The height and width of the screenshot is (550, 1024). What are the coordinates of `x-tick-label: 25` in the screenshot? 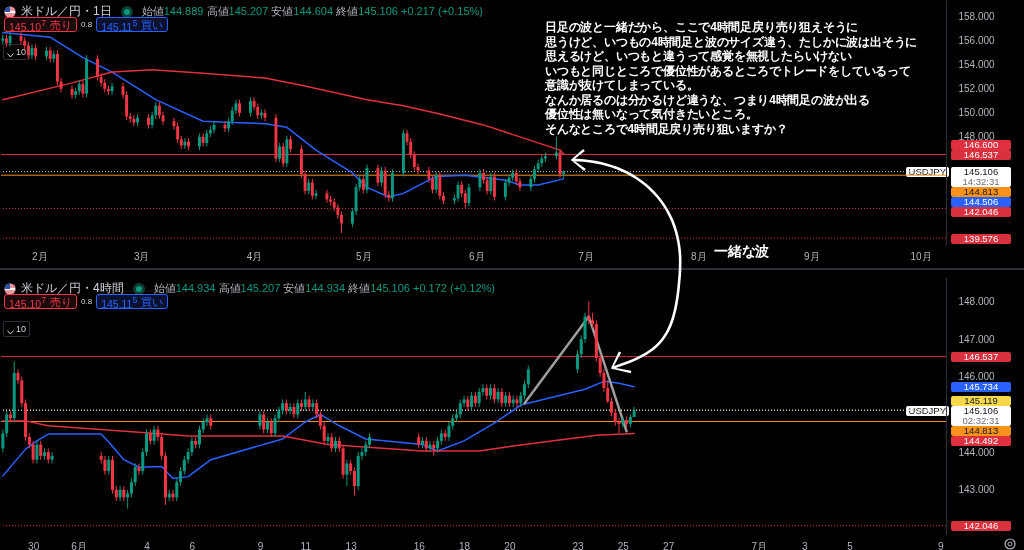 It's located at (623, 545).